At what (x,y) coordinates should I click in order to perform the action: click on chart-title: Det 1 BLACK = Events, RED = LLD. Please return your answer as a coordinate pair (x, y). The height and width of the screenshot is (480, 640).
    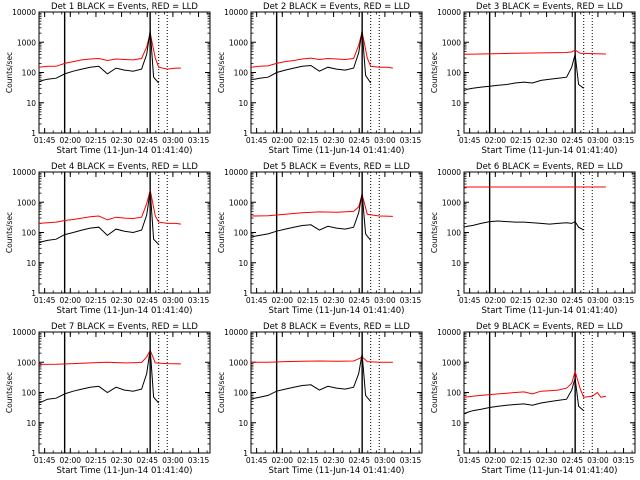
    Looking at the image, I should click on (124, 7).